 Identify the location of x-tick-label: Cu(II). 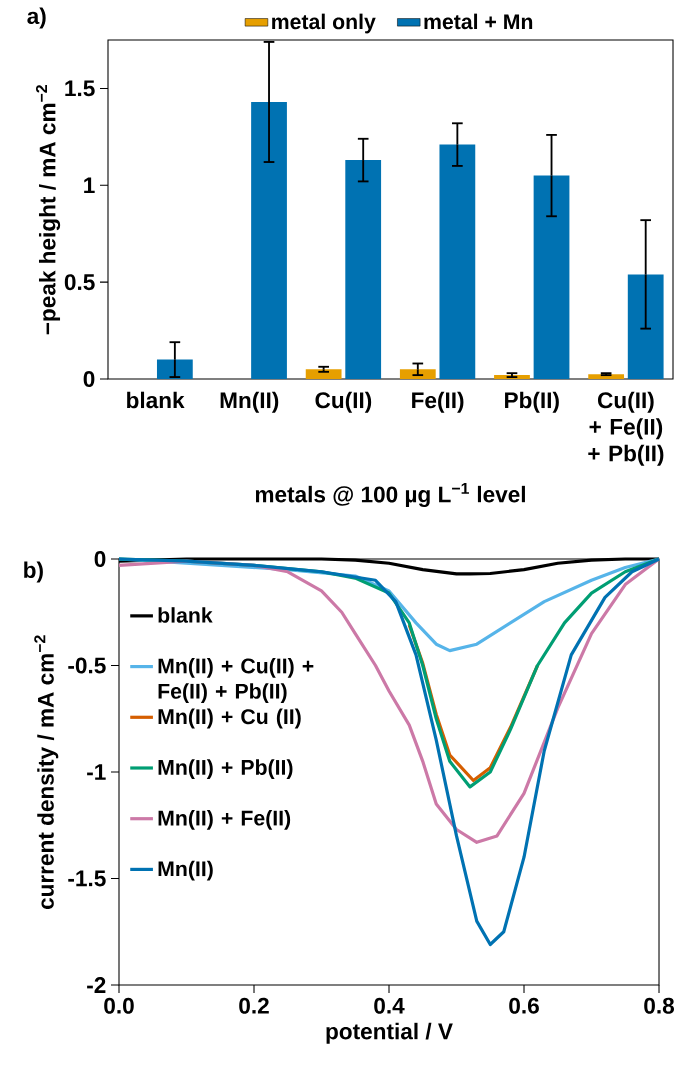
(343, 402).